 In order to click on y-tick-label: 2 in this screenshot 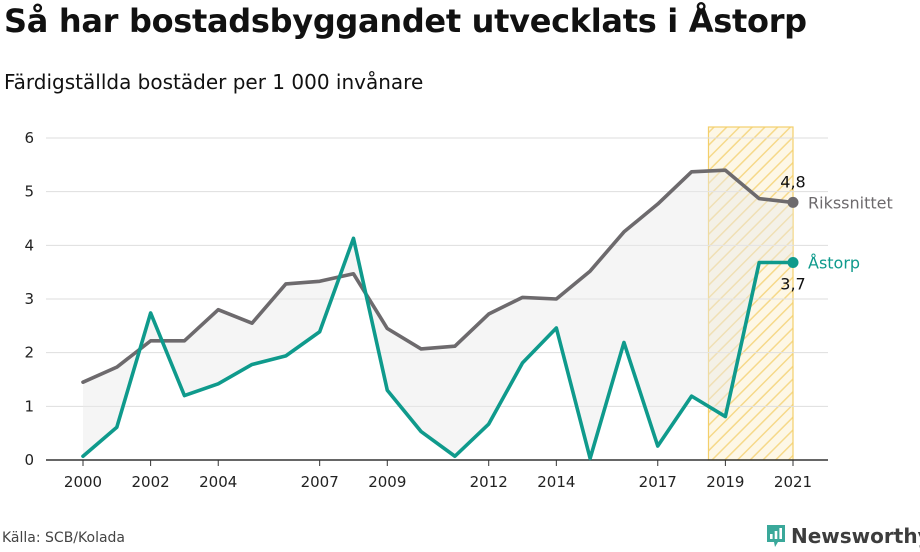, I will do `click(29, 353)`.